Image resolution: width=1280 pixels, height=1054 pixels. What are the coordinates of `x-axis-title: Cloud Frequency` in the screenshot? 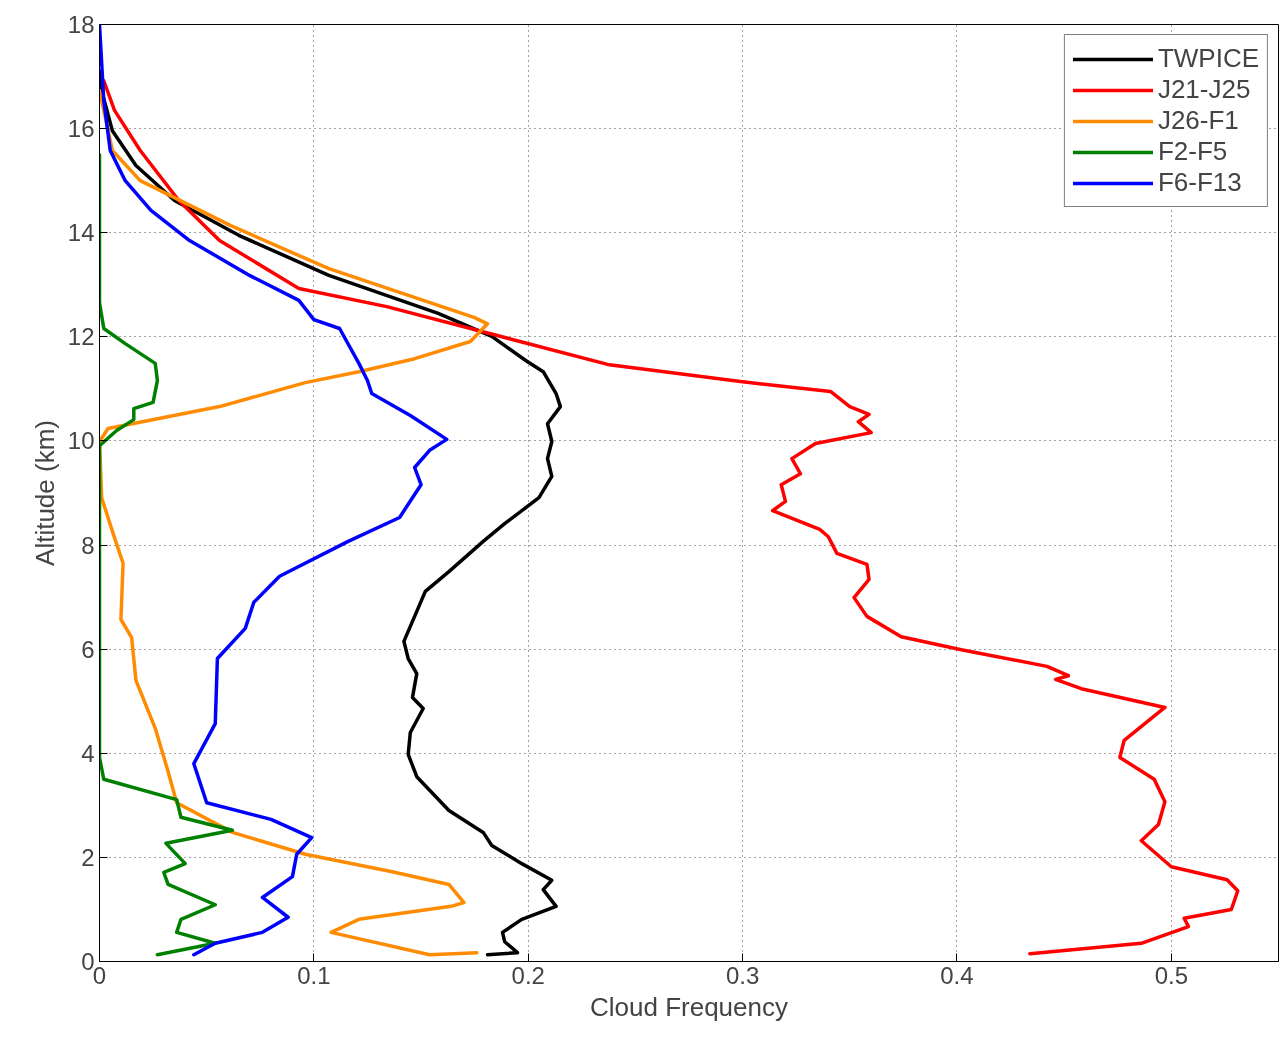 It's located at (689, 1006).